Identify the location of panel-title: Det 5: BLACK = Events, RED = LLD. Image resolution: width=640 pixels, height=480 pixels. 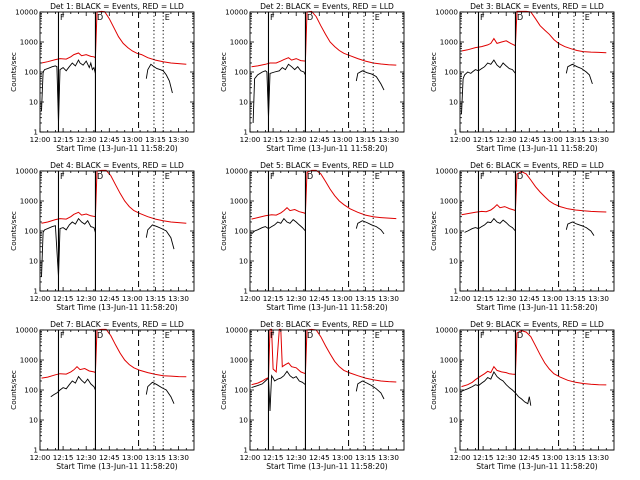
(327, 165).